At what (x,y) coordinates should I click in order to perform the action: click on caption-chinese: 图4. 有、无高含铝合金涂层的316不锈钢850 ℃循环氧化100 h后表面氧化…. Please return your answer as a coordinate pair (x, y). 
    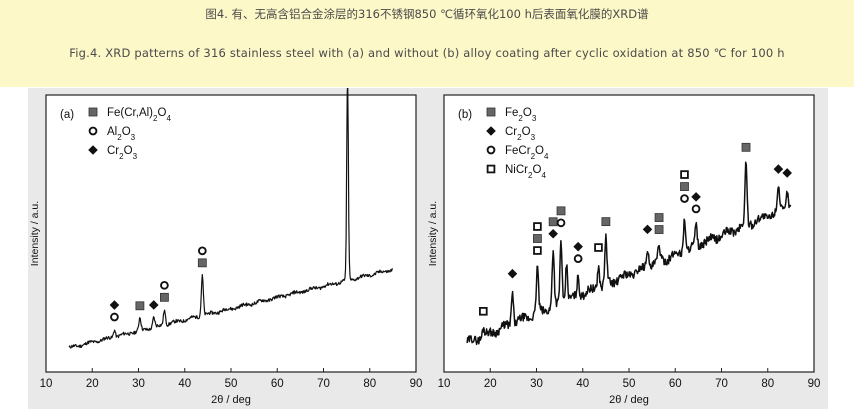
    Looking at the image, I should click on (427, 14).